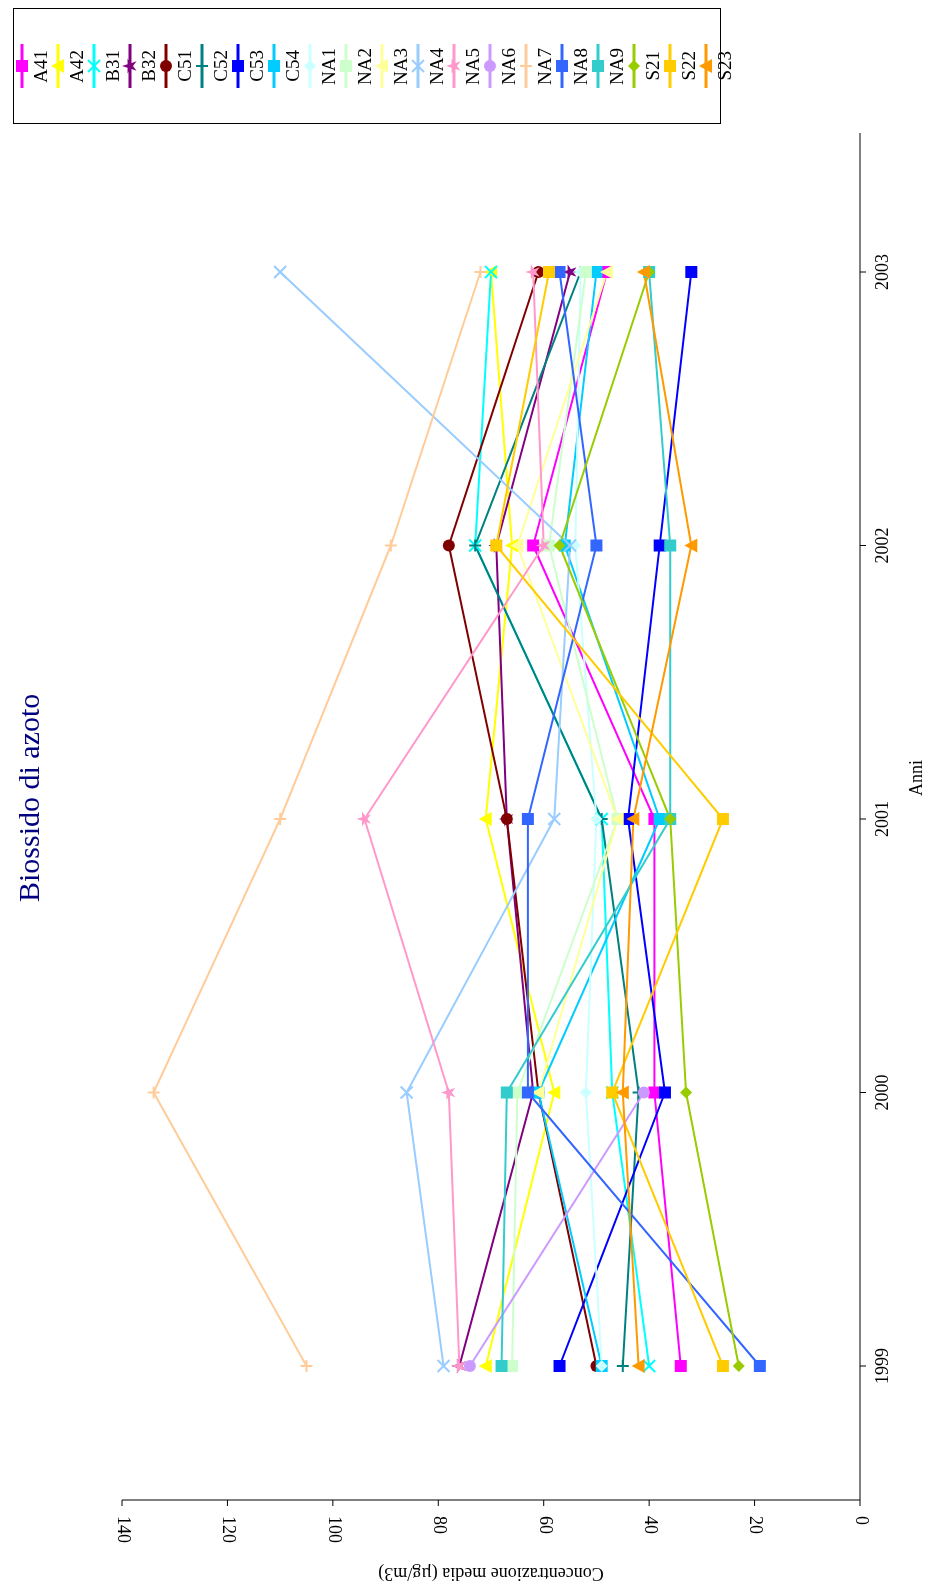 This screenshot has width=946, height=1595. What do you see at coordinates (882, 1366) in the screenshot?
I see `y-tick-label: 1999` at bounding box center [882, 1366].